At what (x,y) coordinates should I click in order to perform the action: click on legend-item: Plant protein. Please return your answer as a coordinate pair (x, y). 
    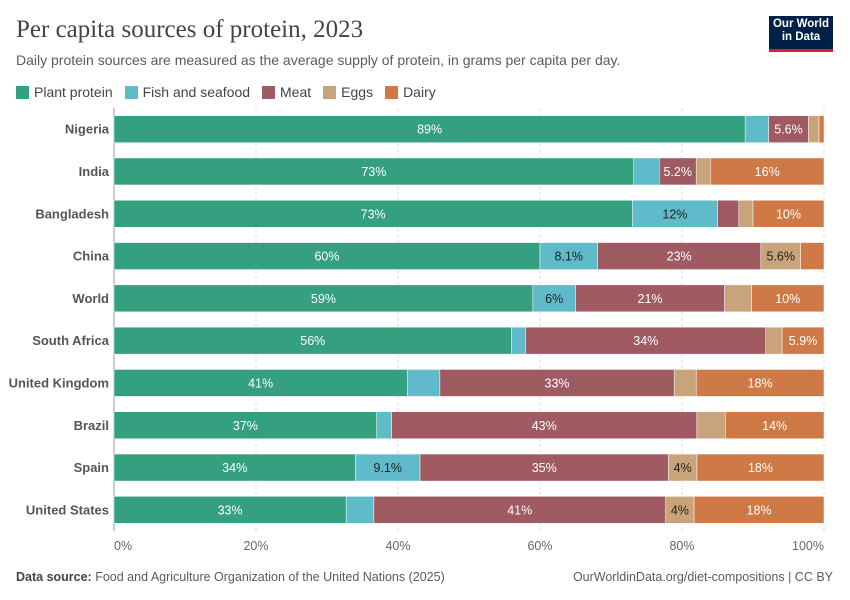
    Looking at the image, I should click on (64, 92).